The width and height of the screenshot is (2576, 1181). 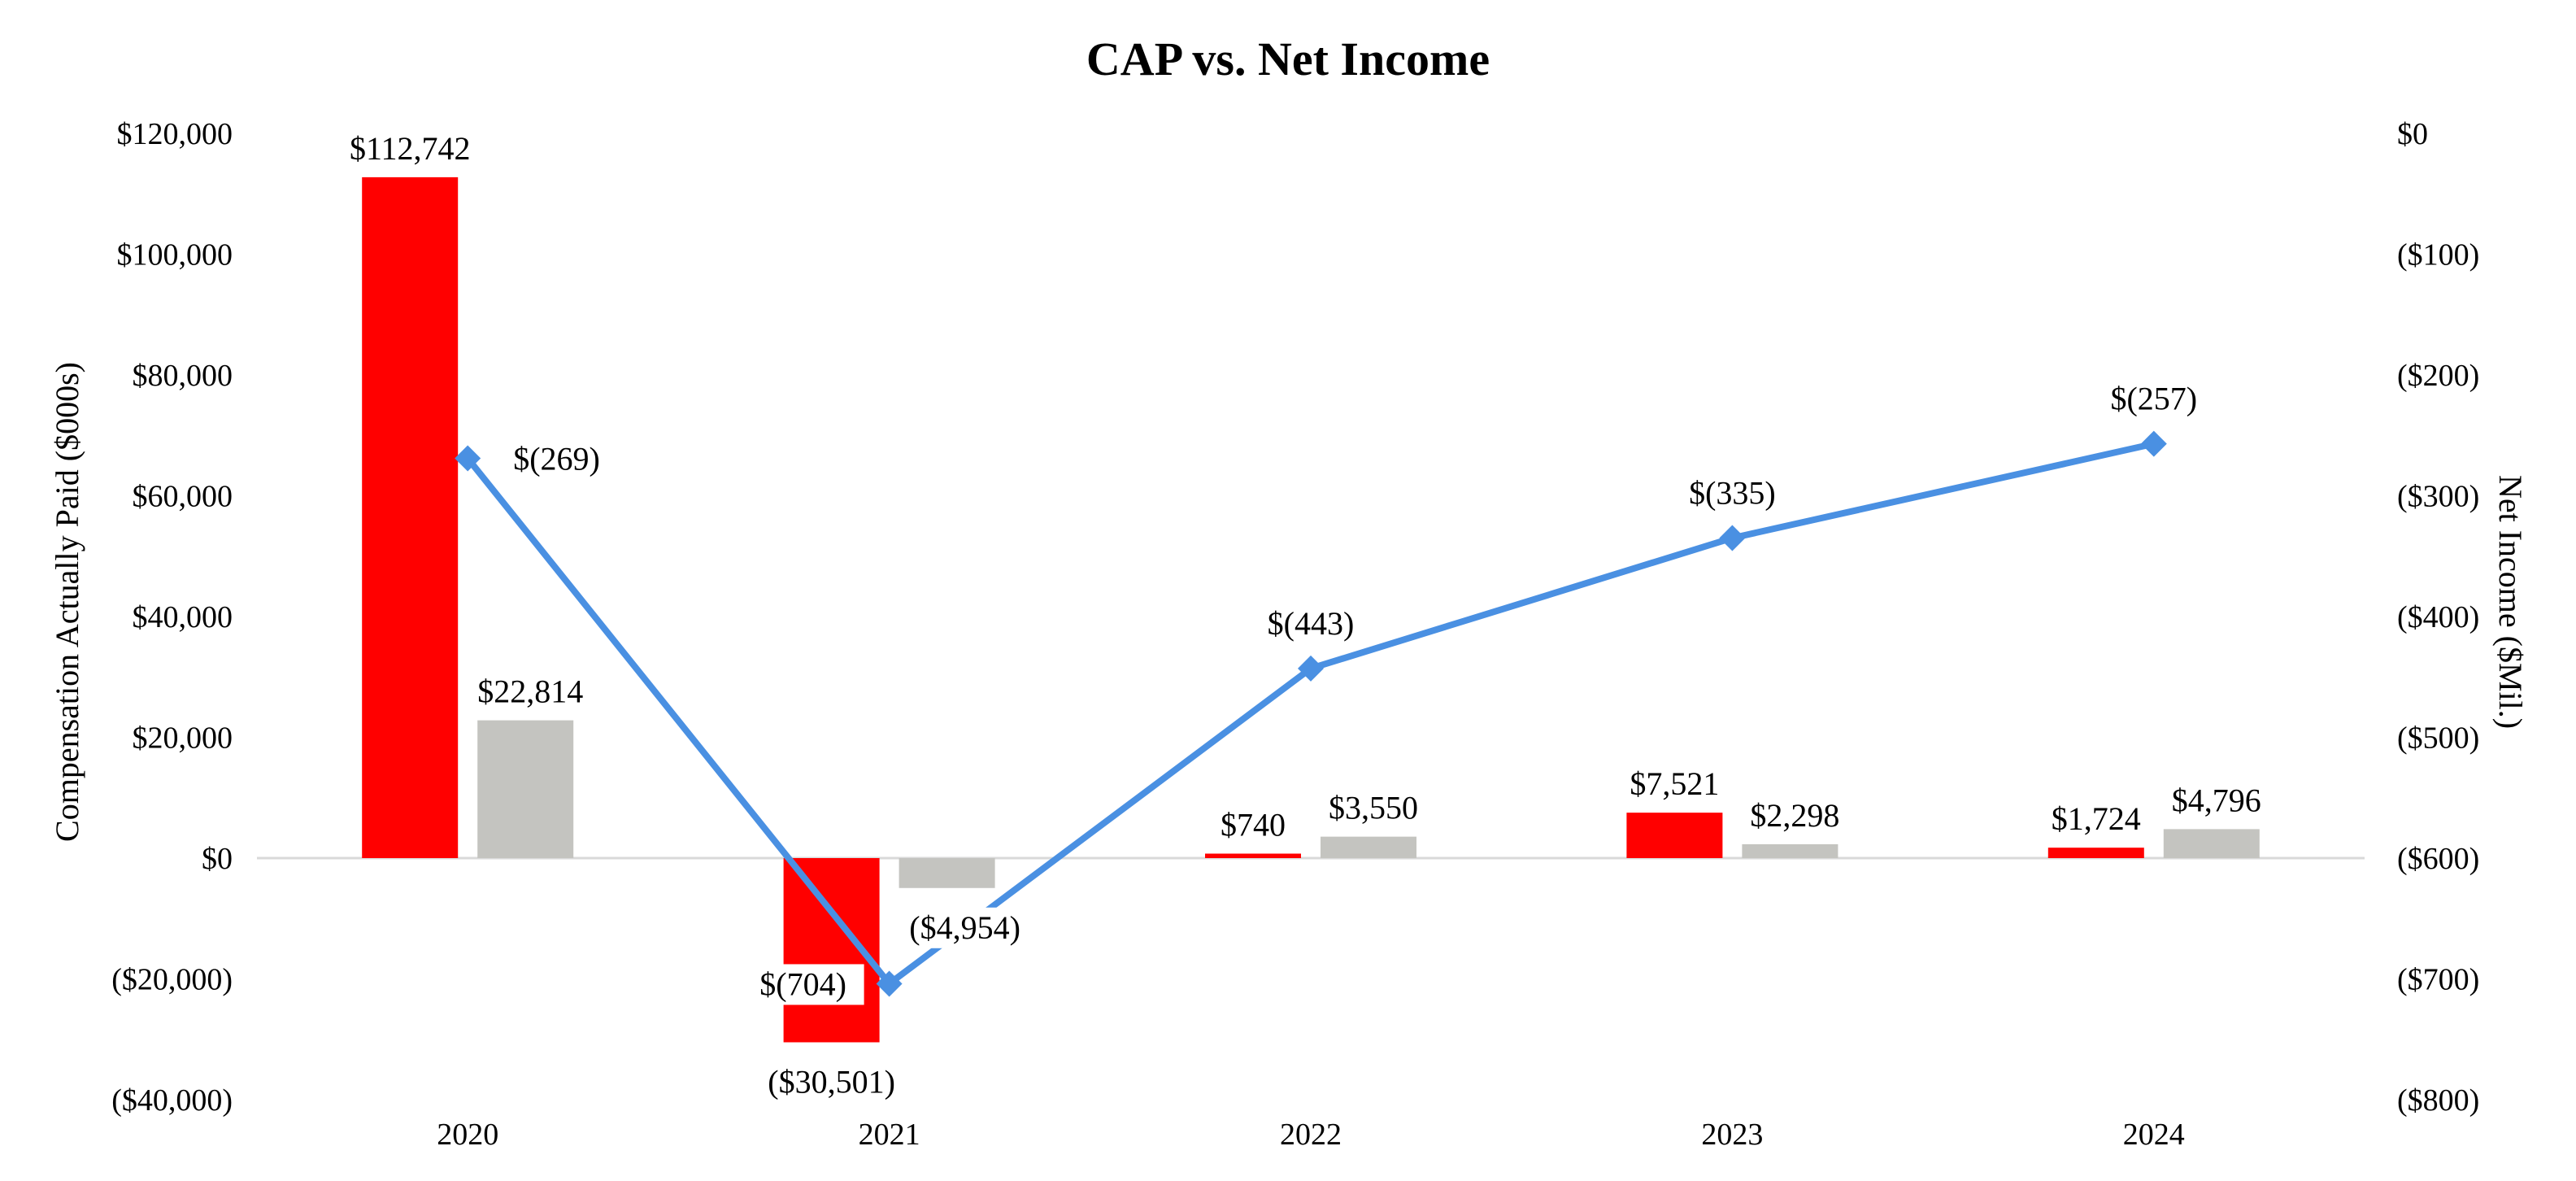 What do you see at coordinates (411, 517) in the screenshot?
I see `bar-1-2020` at bounding box center [411, 517].